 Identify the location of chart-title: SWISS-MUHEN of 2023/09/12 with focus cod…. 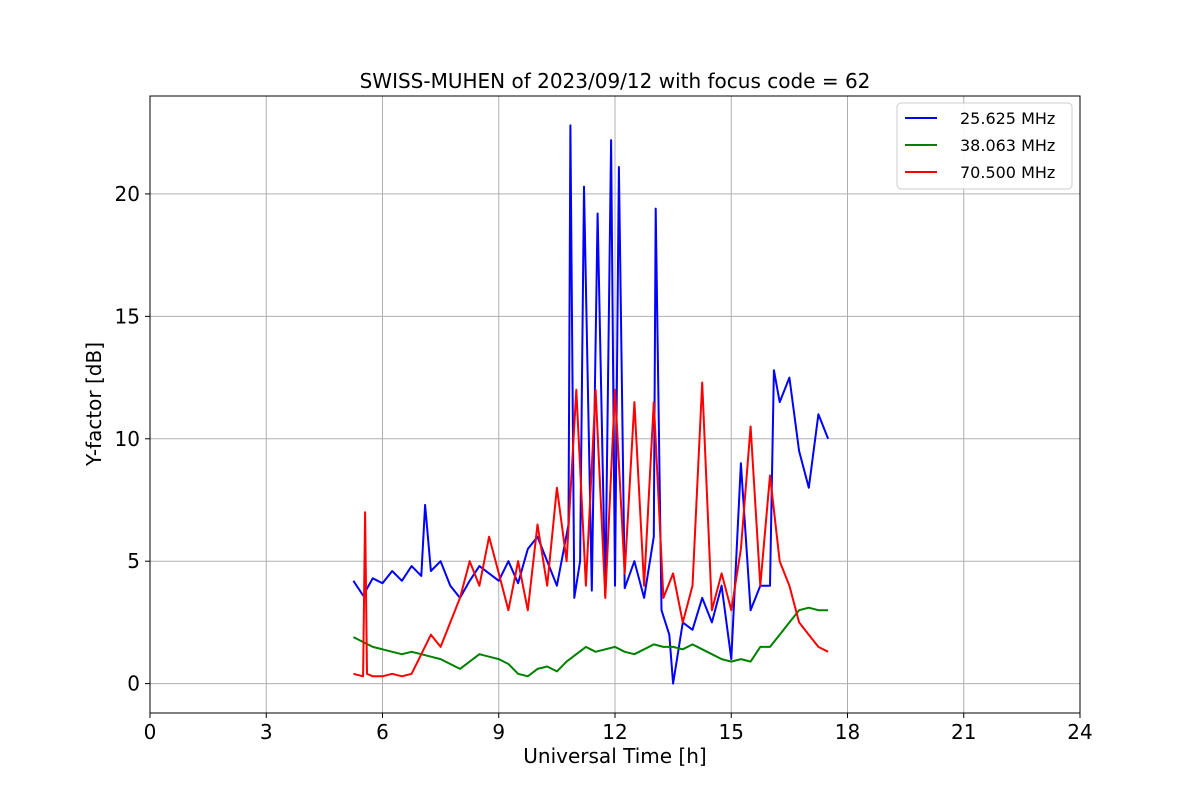
(615, 81).